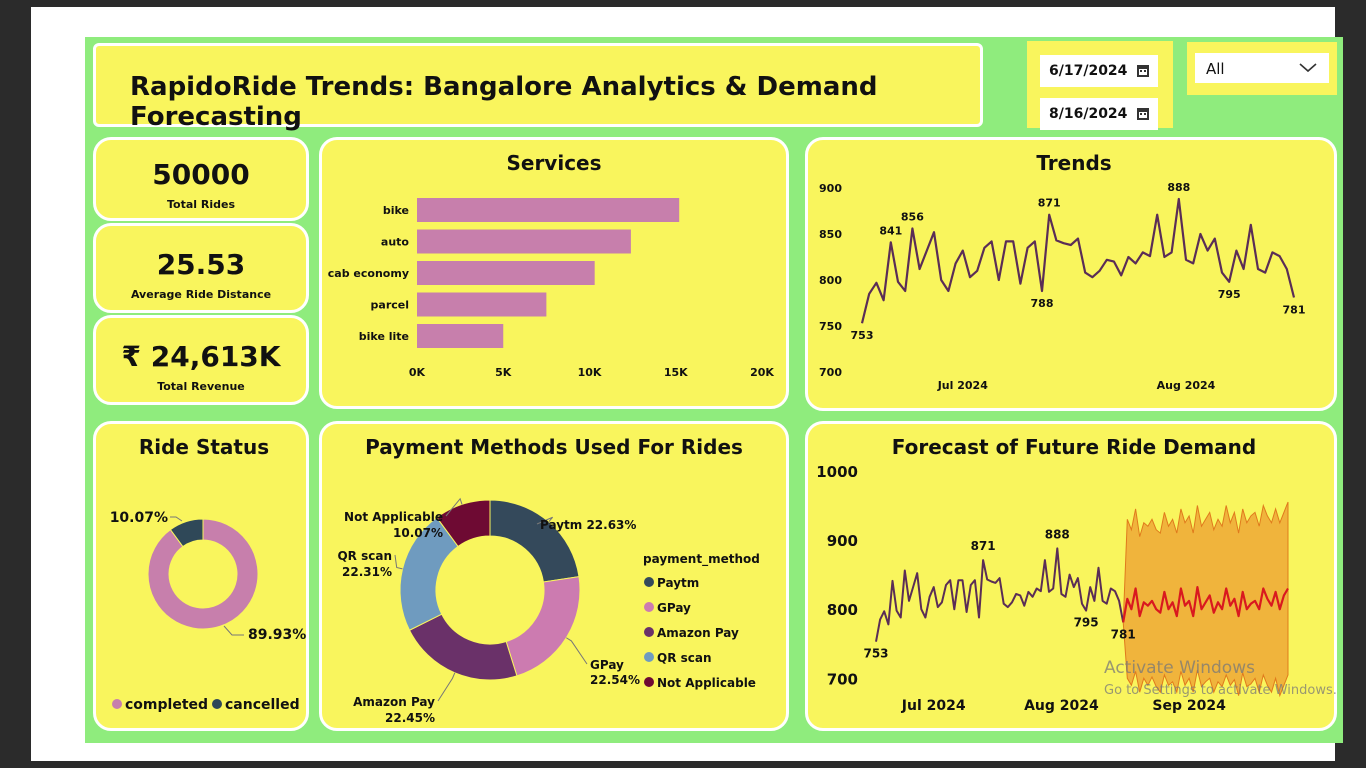 The height and width of the screenshot is (768, 1366). What do you see at coordinates (384, 336) in the screenshot?
I see `category-label: bike lite` at bounding box center [384, 336].